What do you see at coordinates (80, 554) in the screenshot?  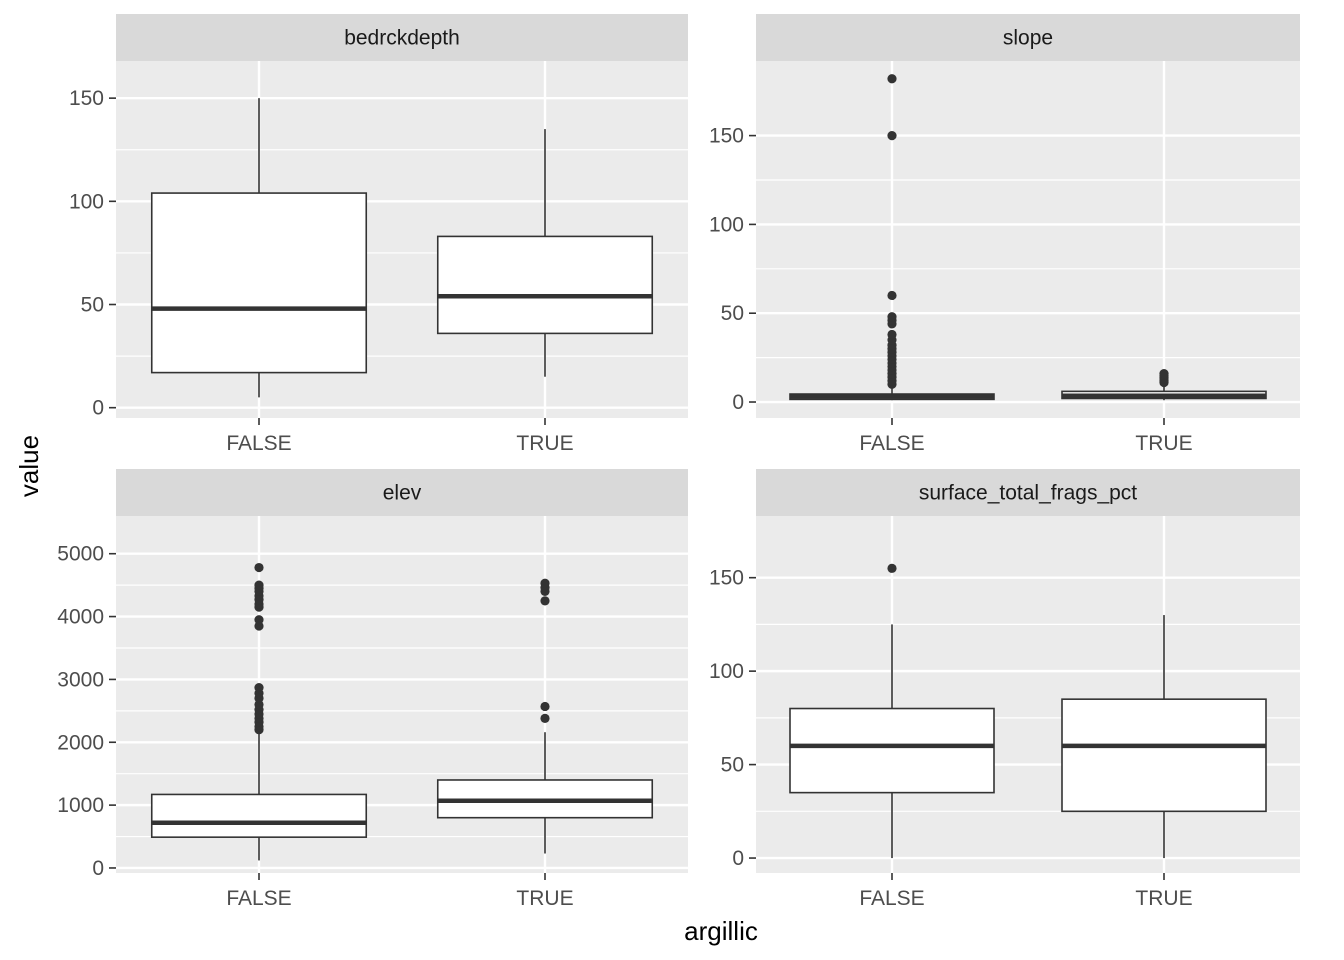 I see `y-tick-label: 5000` at bounding box center [80, 554].